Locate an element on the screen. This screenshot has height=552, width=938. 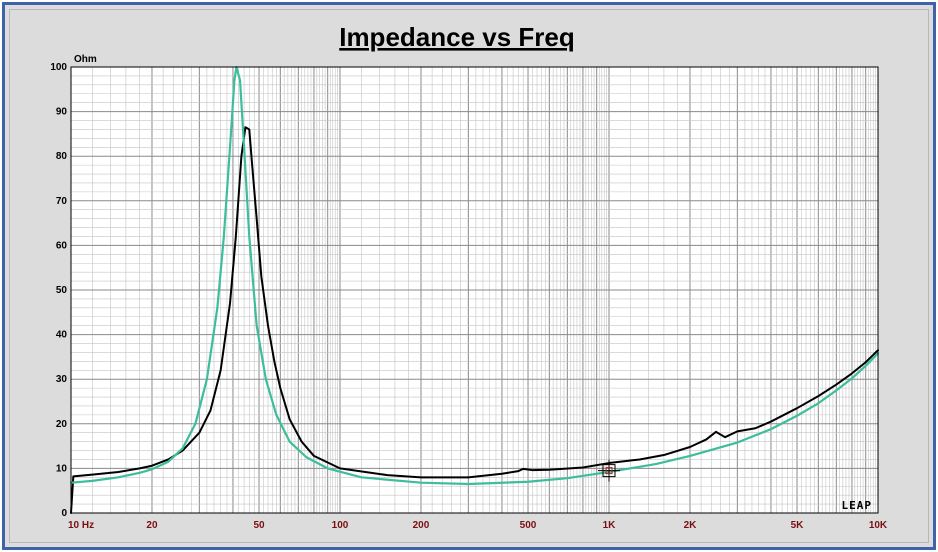
x-tick-label: 200 is located at coordinates (421, 525).